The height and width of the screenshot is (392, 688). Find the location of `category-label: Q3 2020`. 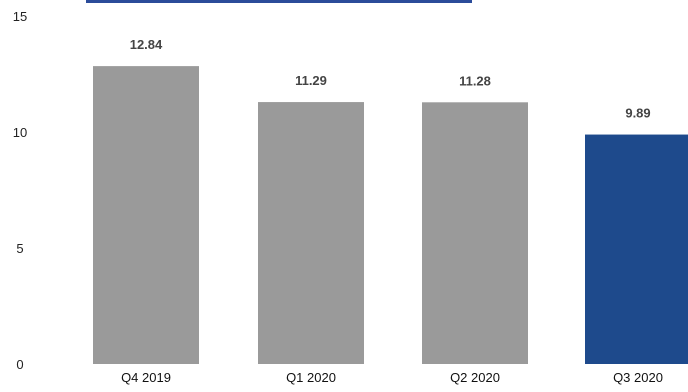

category-label: Q3 2020 is located at coordinates (638, 377).